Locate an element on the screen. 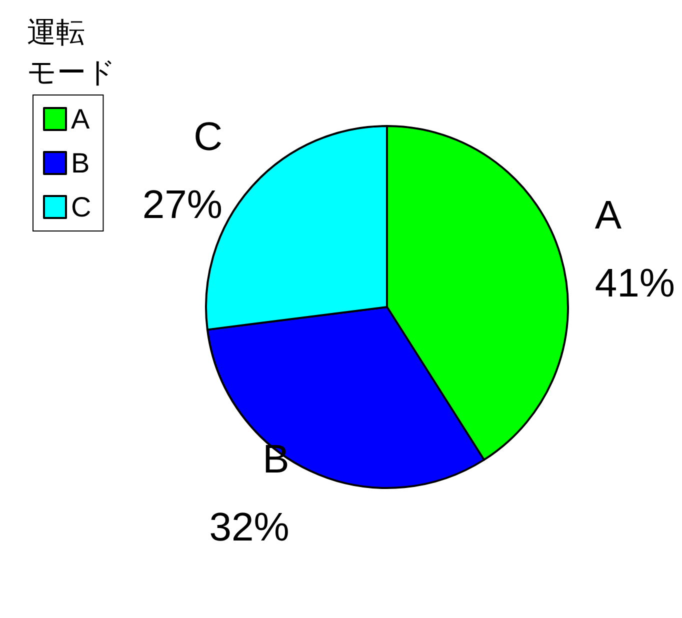  legend-title: 運転モード is located at coordinates (71, 53).